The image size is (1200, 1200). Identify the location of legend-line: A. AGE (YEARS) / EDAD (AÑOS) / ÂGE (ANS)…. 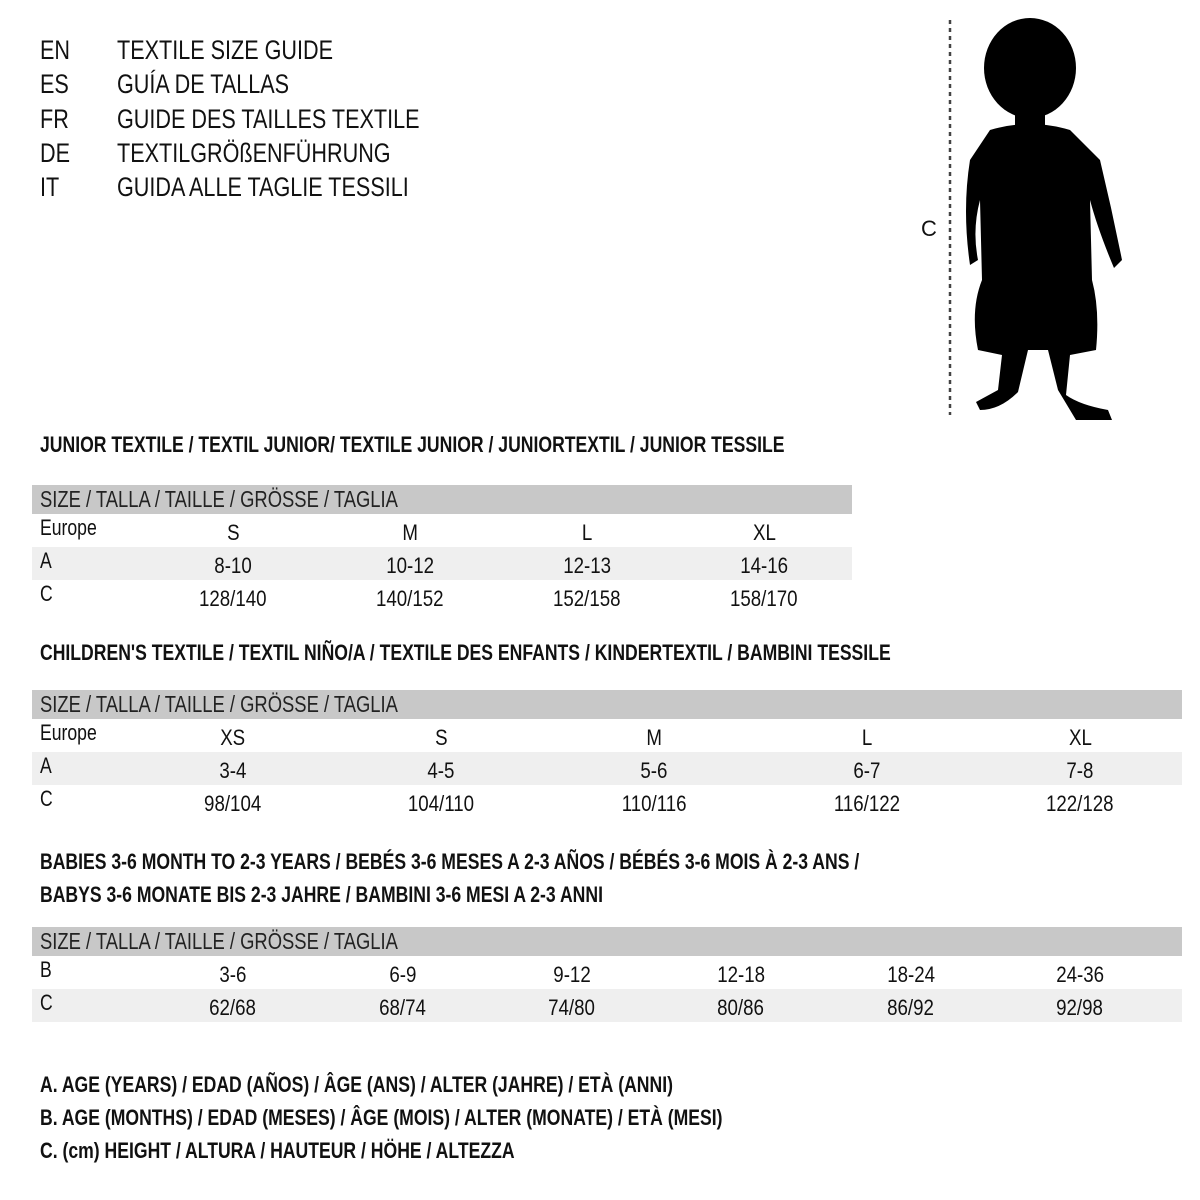
(466, 1084).